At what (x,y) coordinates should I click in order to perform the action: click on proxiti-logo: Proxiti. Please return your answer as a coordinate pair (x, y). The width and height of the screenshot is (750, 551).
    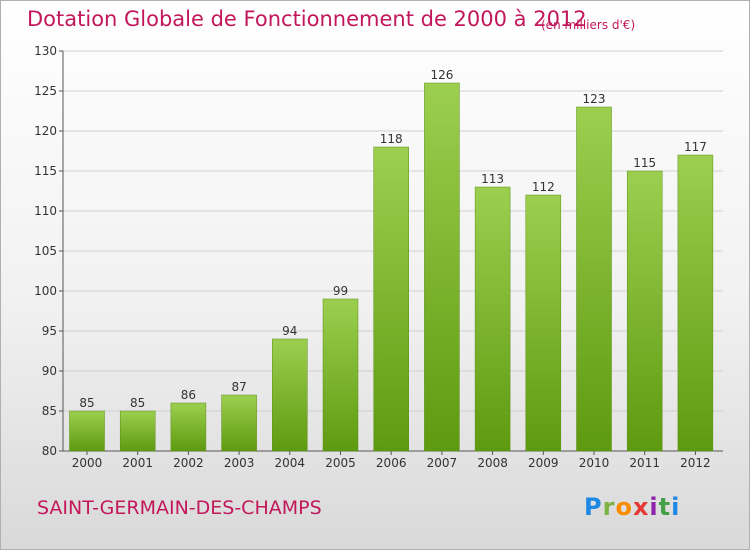
    Looking at the image, I should click on (632, 507).